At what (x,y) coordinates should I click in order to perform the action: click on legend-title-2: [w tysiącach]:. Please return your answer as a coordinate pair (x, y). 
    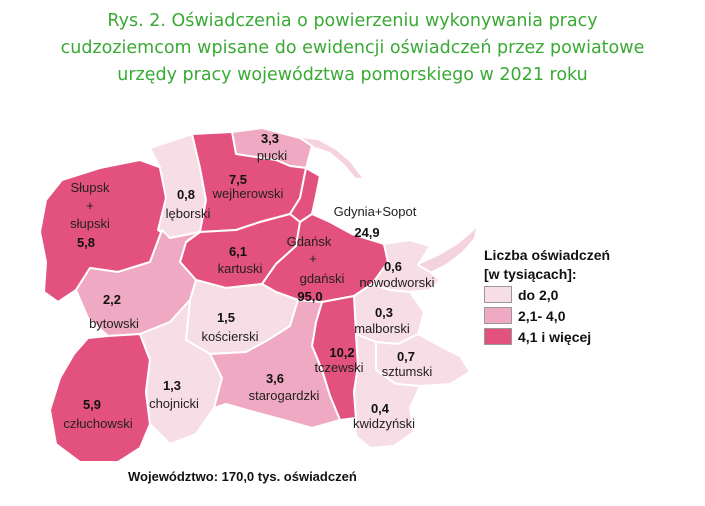
    Looking at the image, I should click on (530, 274).